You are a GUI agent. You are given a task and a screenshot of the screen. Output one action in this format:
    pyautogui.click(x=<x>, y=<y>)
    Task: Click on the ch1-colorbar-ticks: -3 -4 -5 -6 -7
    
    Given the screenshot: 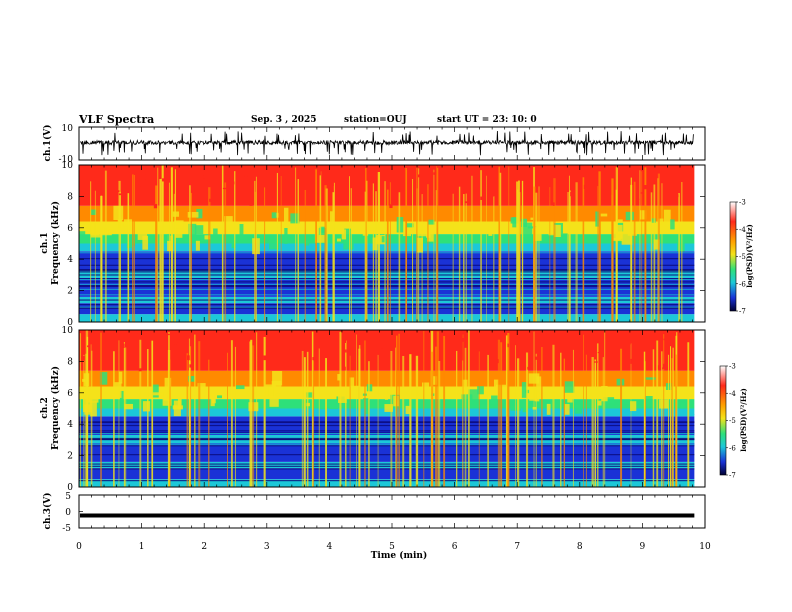 What is the action you would take?
    pyautogui.click(x=741, y=257)
    